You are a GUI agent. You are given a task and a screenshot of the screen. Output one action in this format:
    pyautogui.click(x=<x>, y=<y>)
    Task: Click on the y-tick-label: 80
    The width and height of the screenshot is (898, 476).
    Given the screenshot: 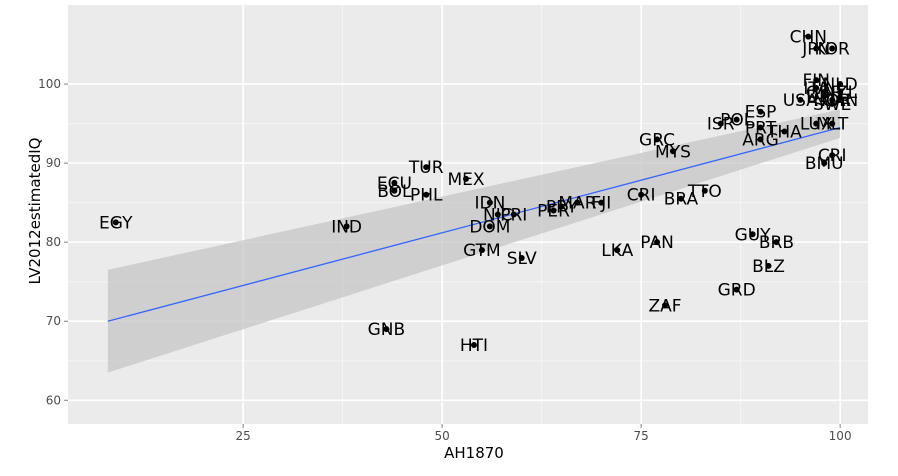 What is the action you would take?
    pyautogui.click(x=53, y=242)
    